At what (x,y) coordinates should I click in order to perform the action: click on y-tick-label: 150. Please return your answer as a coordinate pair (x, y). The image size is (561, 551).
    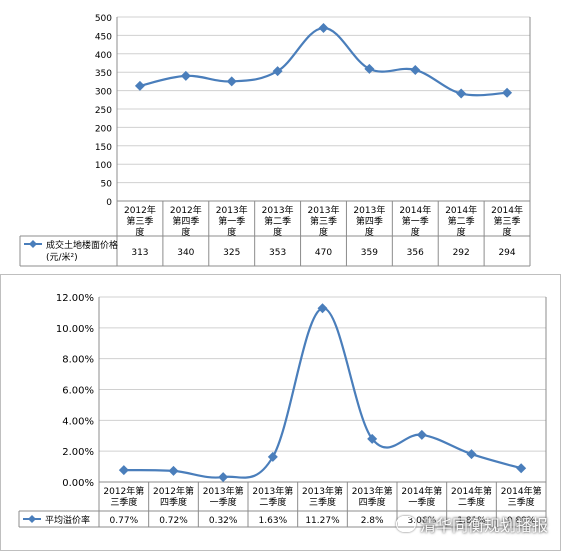
    Looking at the image, I should click on (103, 148).